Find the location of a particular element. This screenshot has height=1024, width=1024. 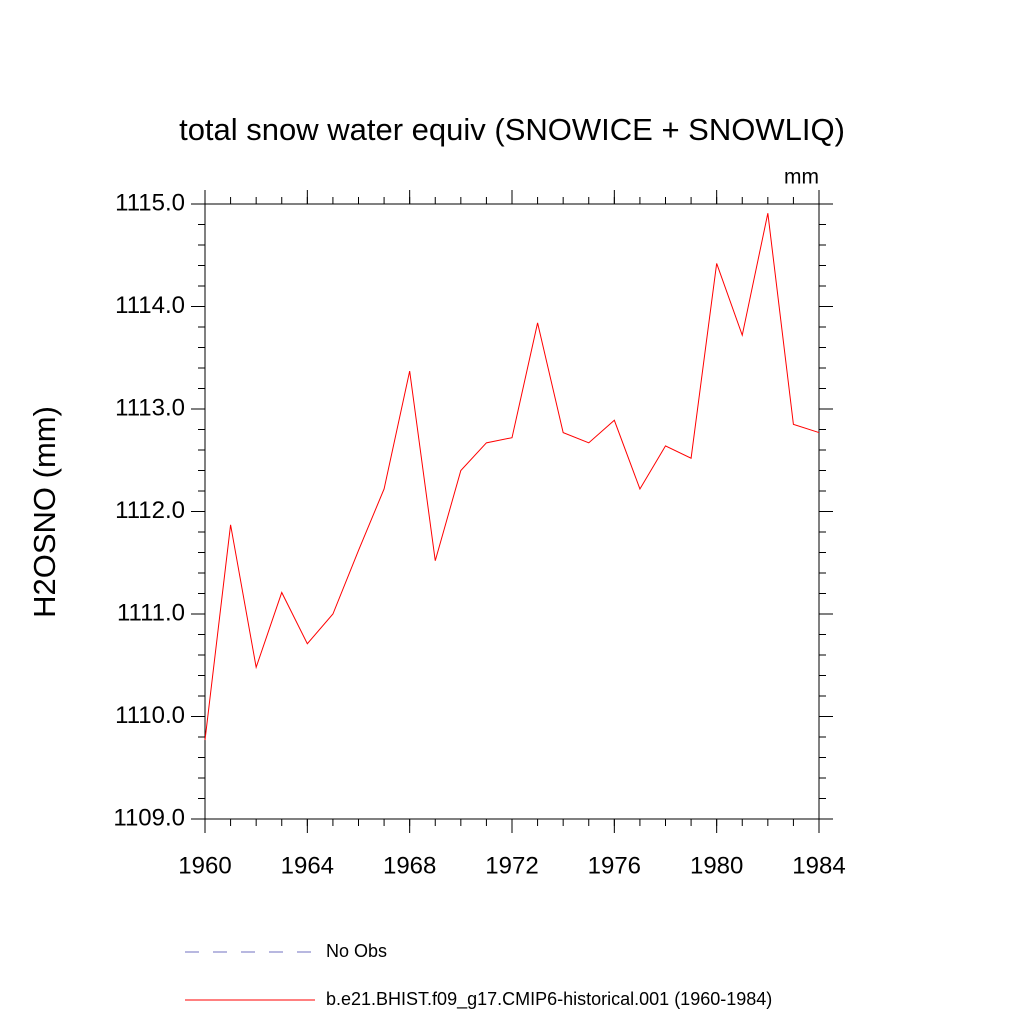

y-axis-label: H2OSNO (mm) is located at coordinates (44, 512).